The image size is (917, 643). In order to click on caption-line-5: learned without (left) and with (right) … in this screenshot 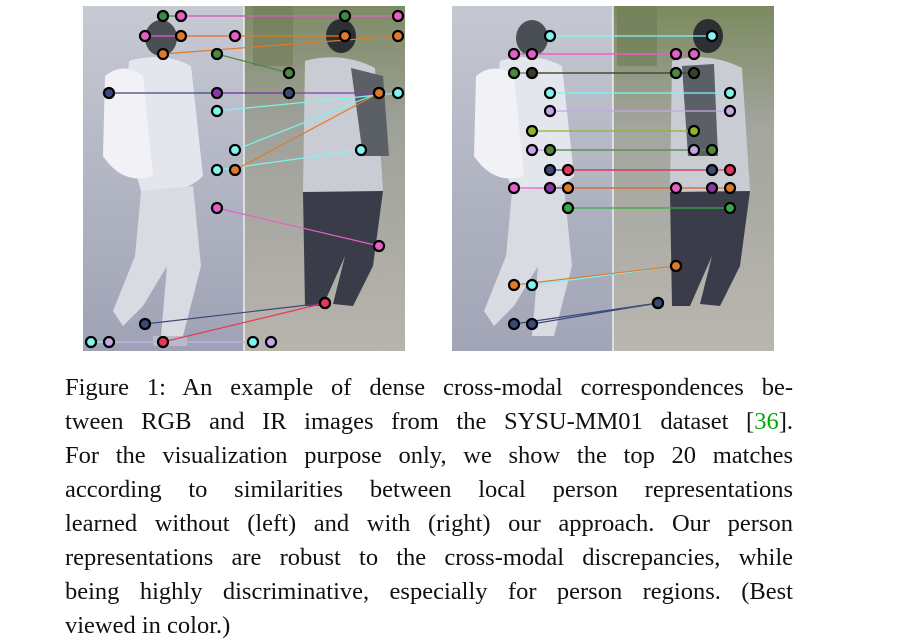, I will do `click(429, 523)`.